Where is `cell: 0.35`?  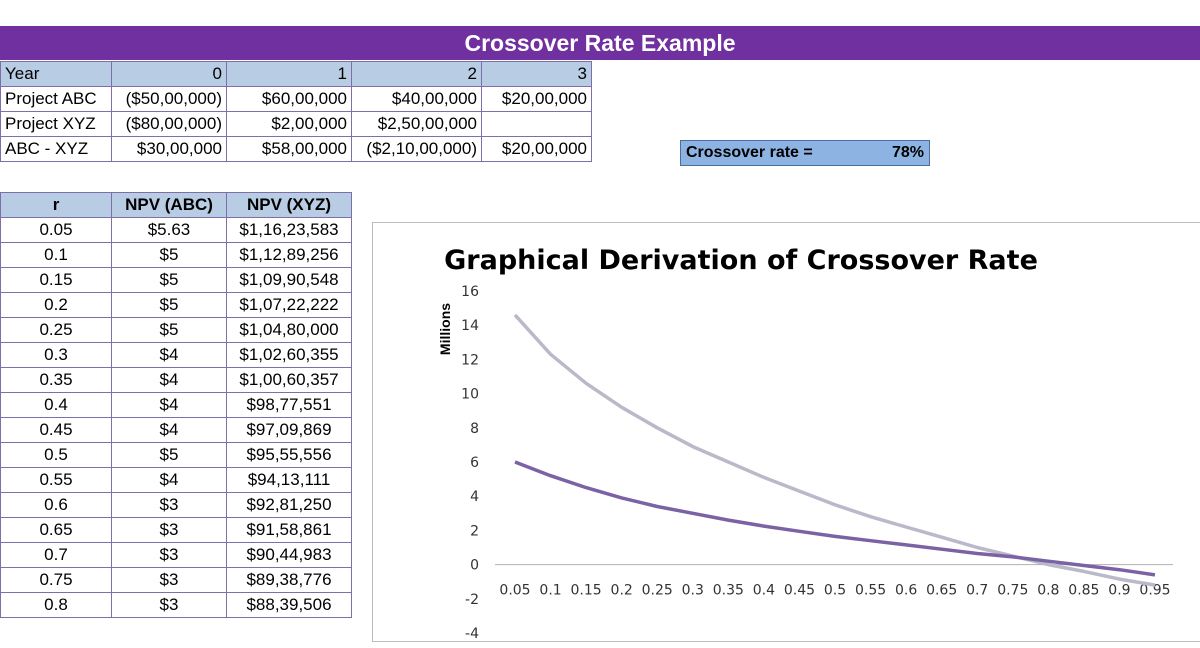 cell: 0.35 is located at coordinates (56, 380).